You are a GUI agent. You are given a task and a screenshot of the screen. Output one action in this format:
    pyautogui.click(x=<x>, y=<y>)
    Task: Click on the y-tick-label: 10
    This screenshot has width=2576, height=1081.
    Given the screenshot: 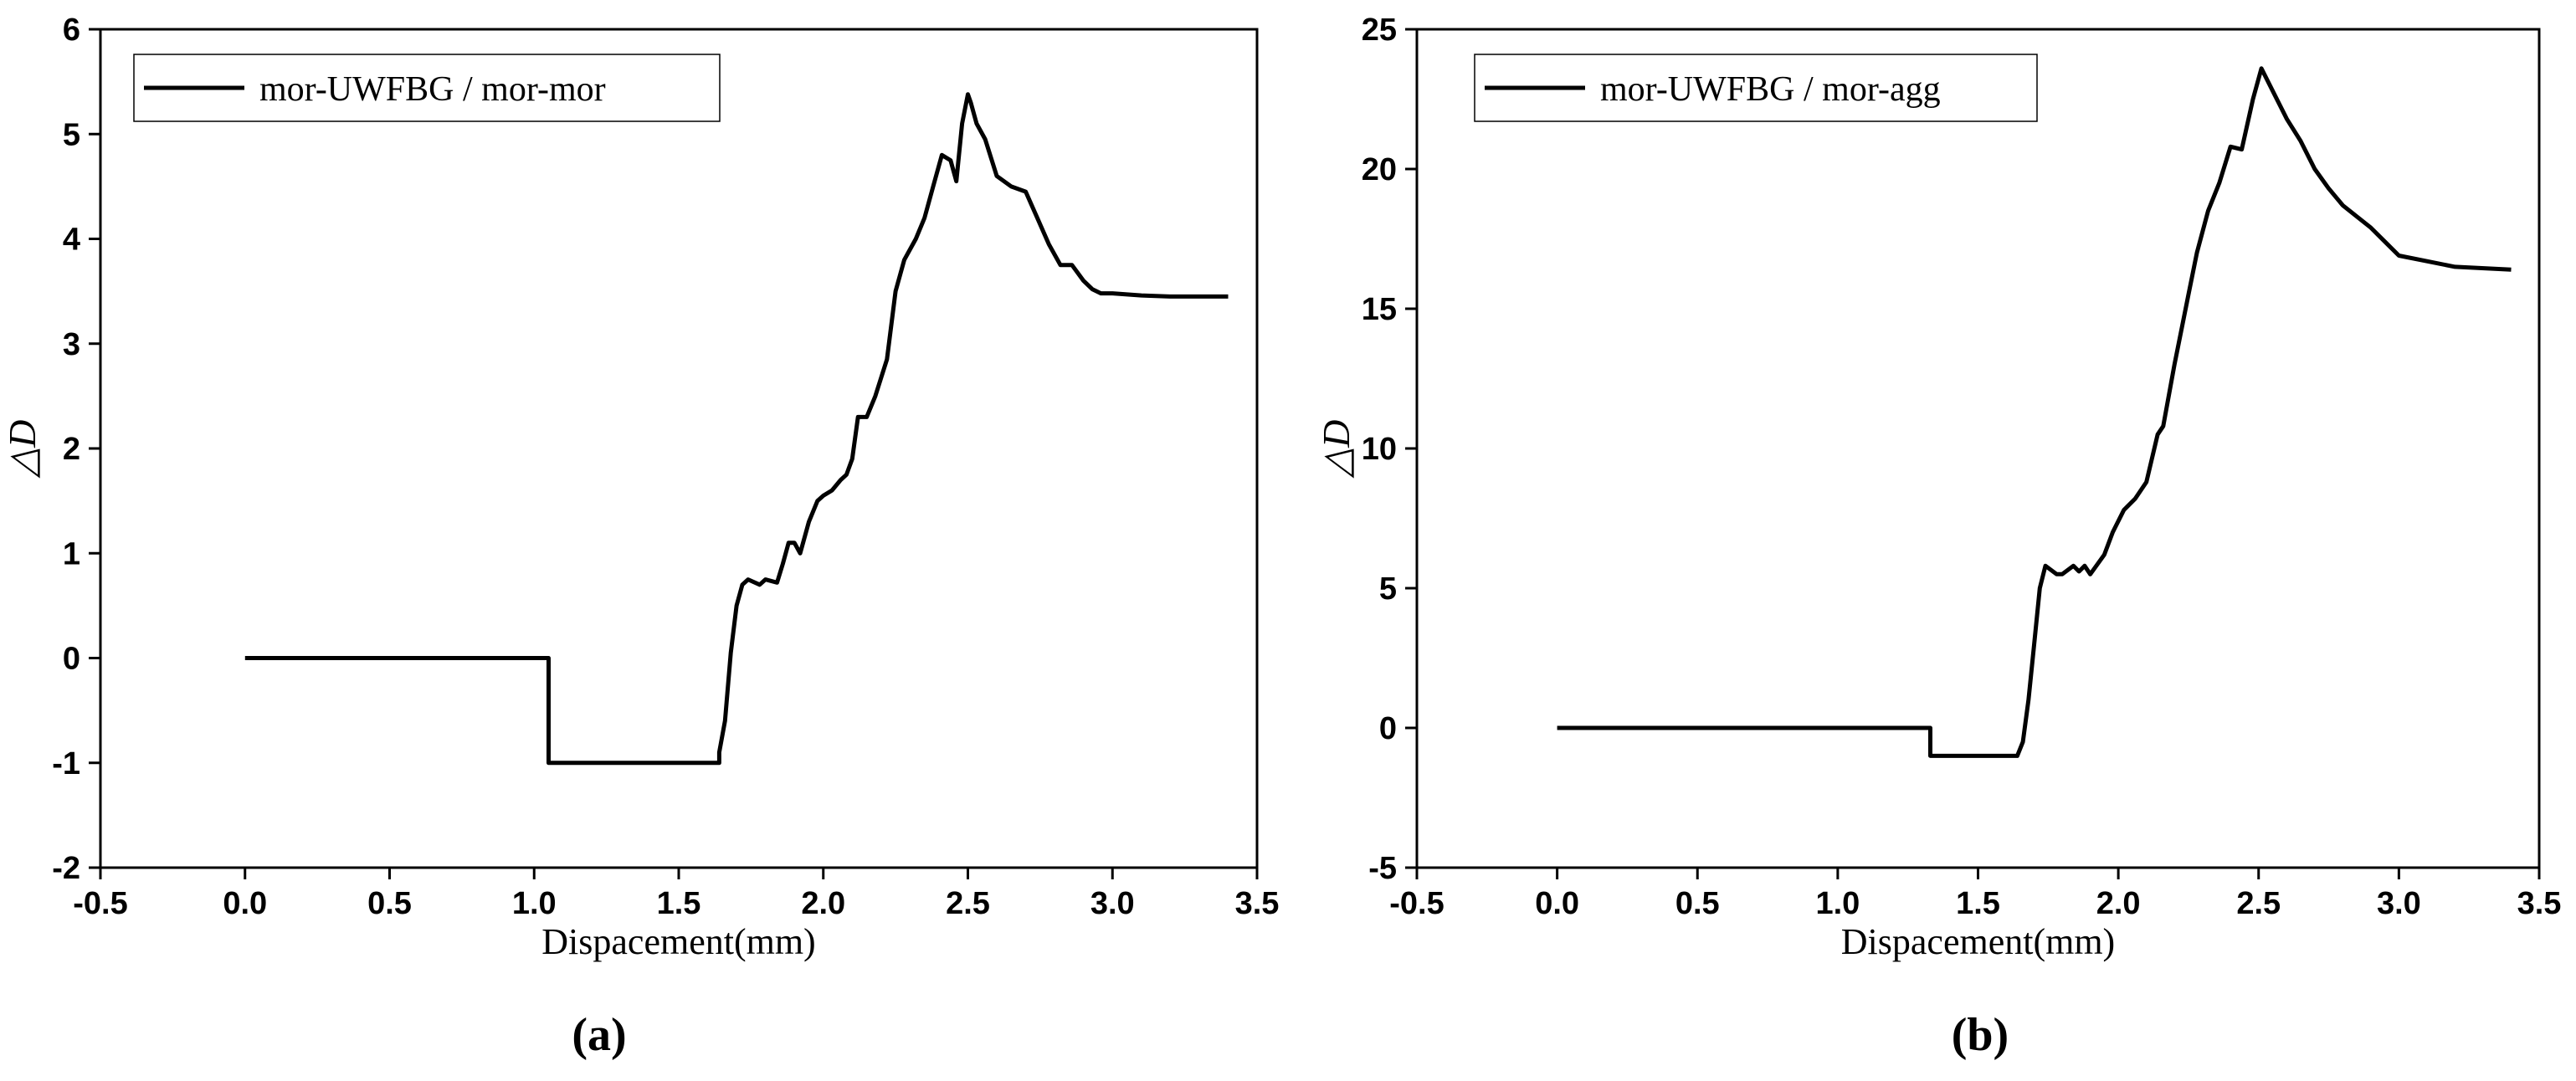 What is the action you would take?
    pyautogui.click(x=1379, y=450)
    